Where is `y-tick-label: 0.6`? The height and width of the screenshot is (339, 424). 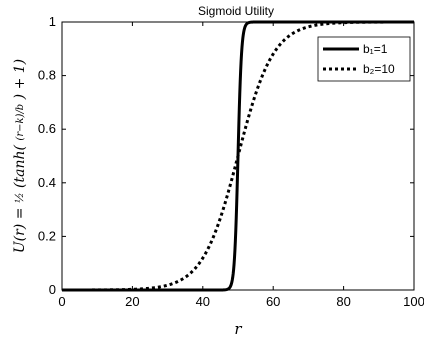
y-tick-label: 0.6 is located at coordinates (47, 128).